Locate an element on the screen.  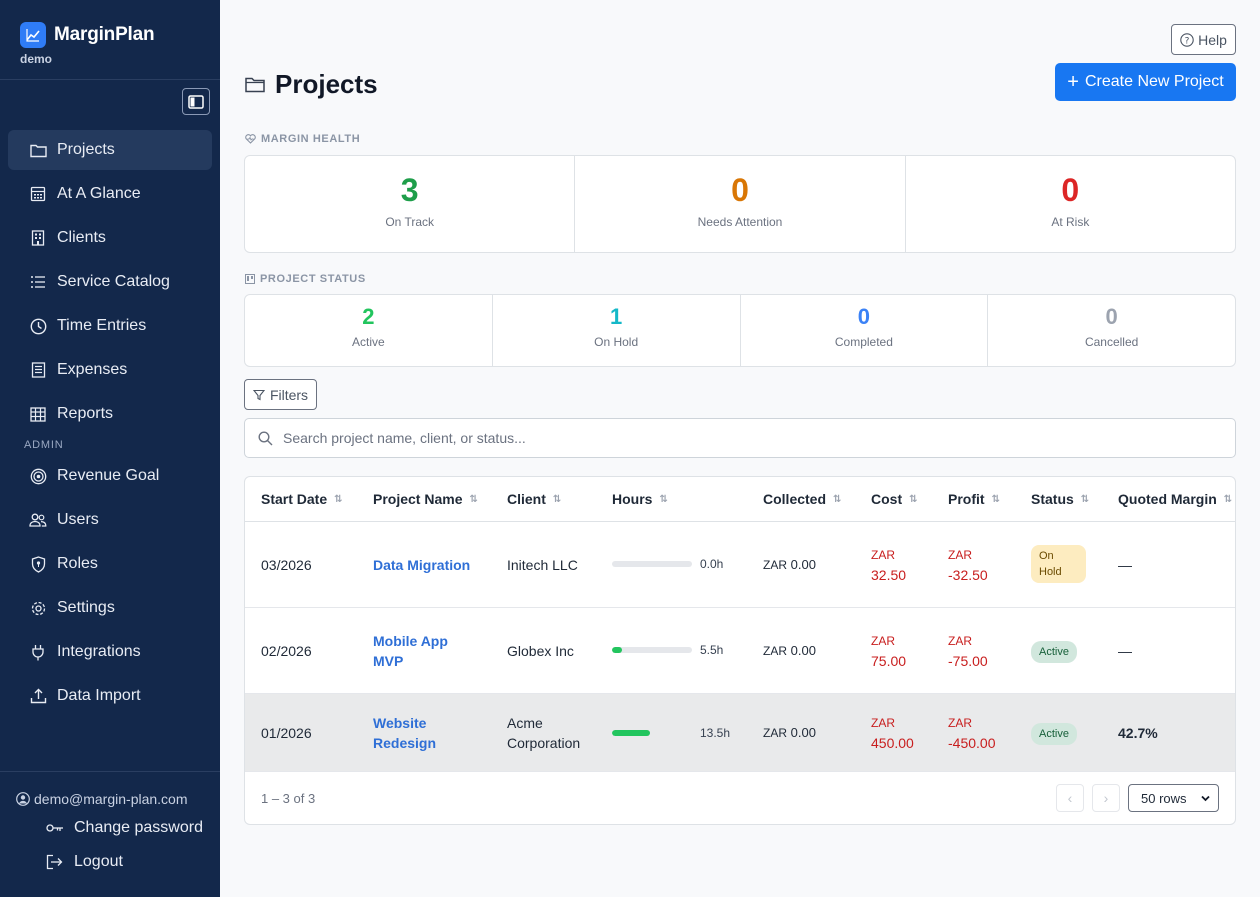
sidebar-item-reports: Reports is located at coordinates (110, 414).